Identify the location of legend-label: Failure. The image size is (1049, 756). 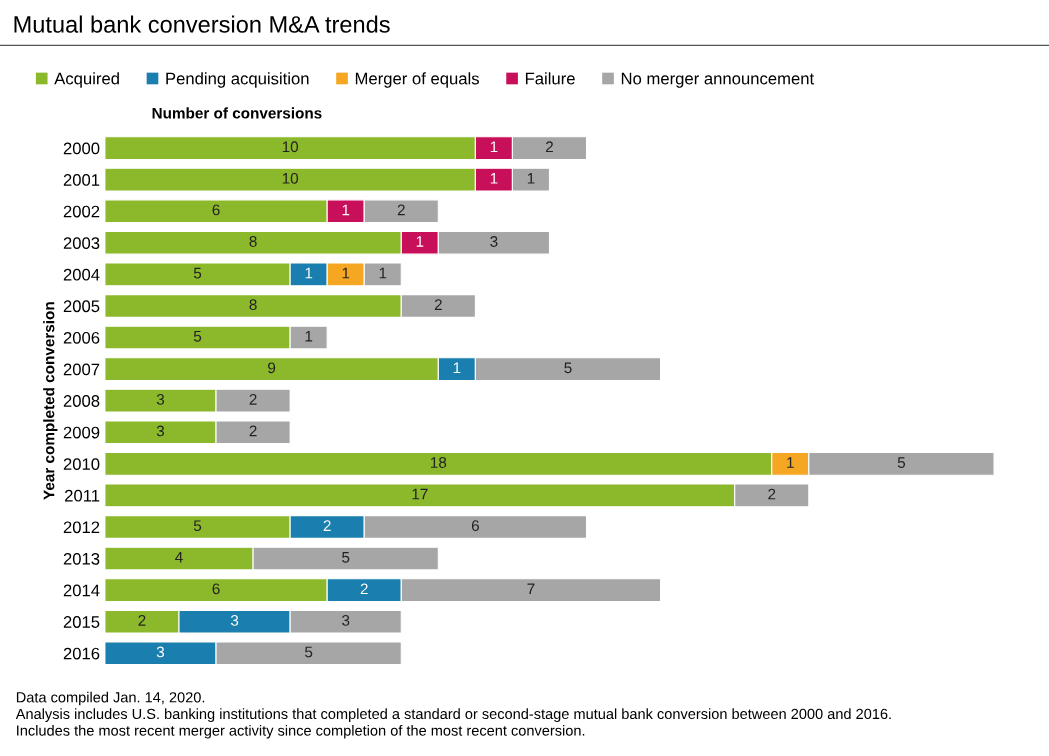
(550, 78).